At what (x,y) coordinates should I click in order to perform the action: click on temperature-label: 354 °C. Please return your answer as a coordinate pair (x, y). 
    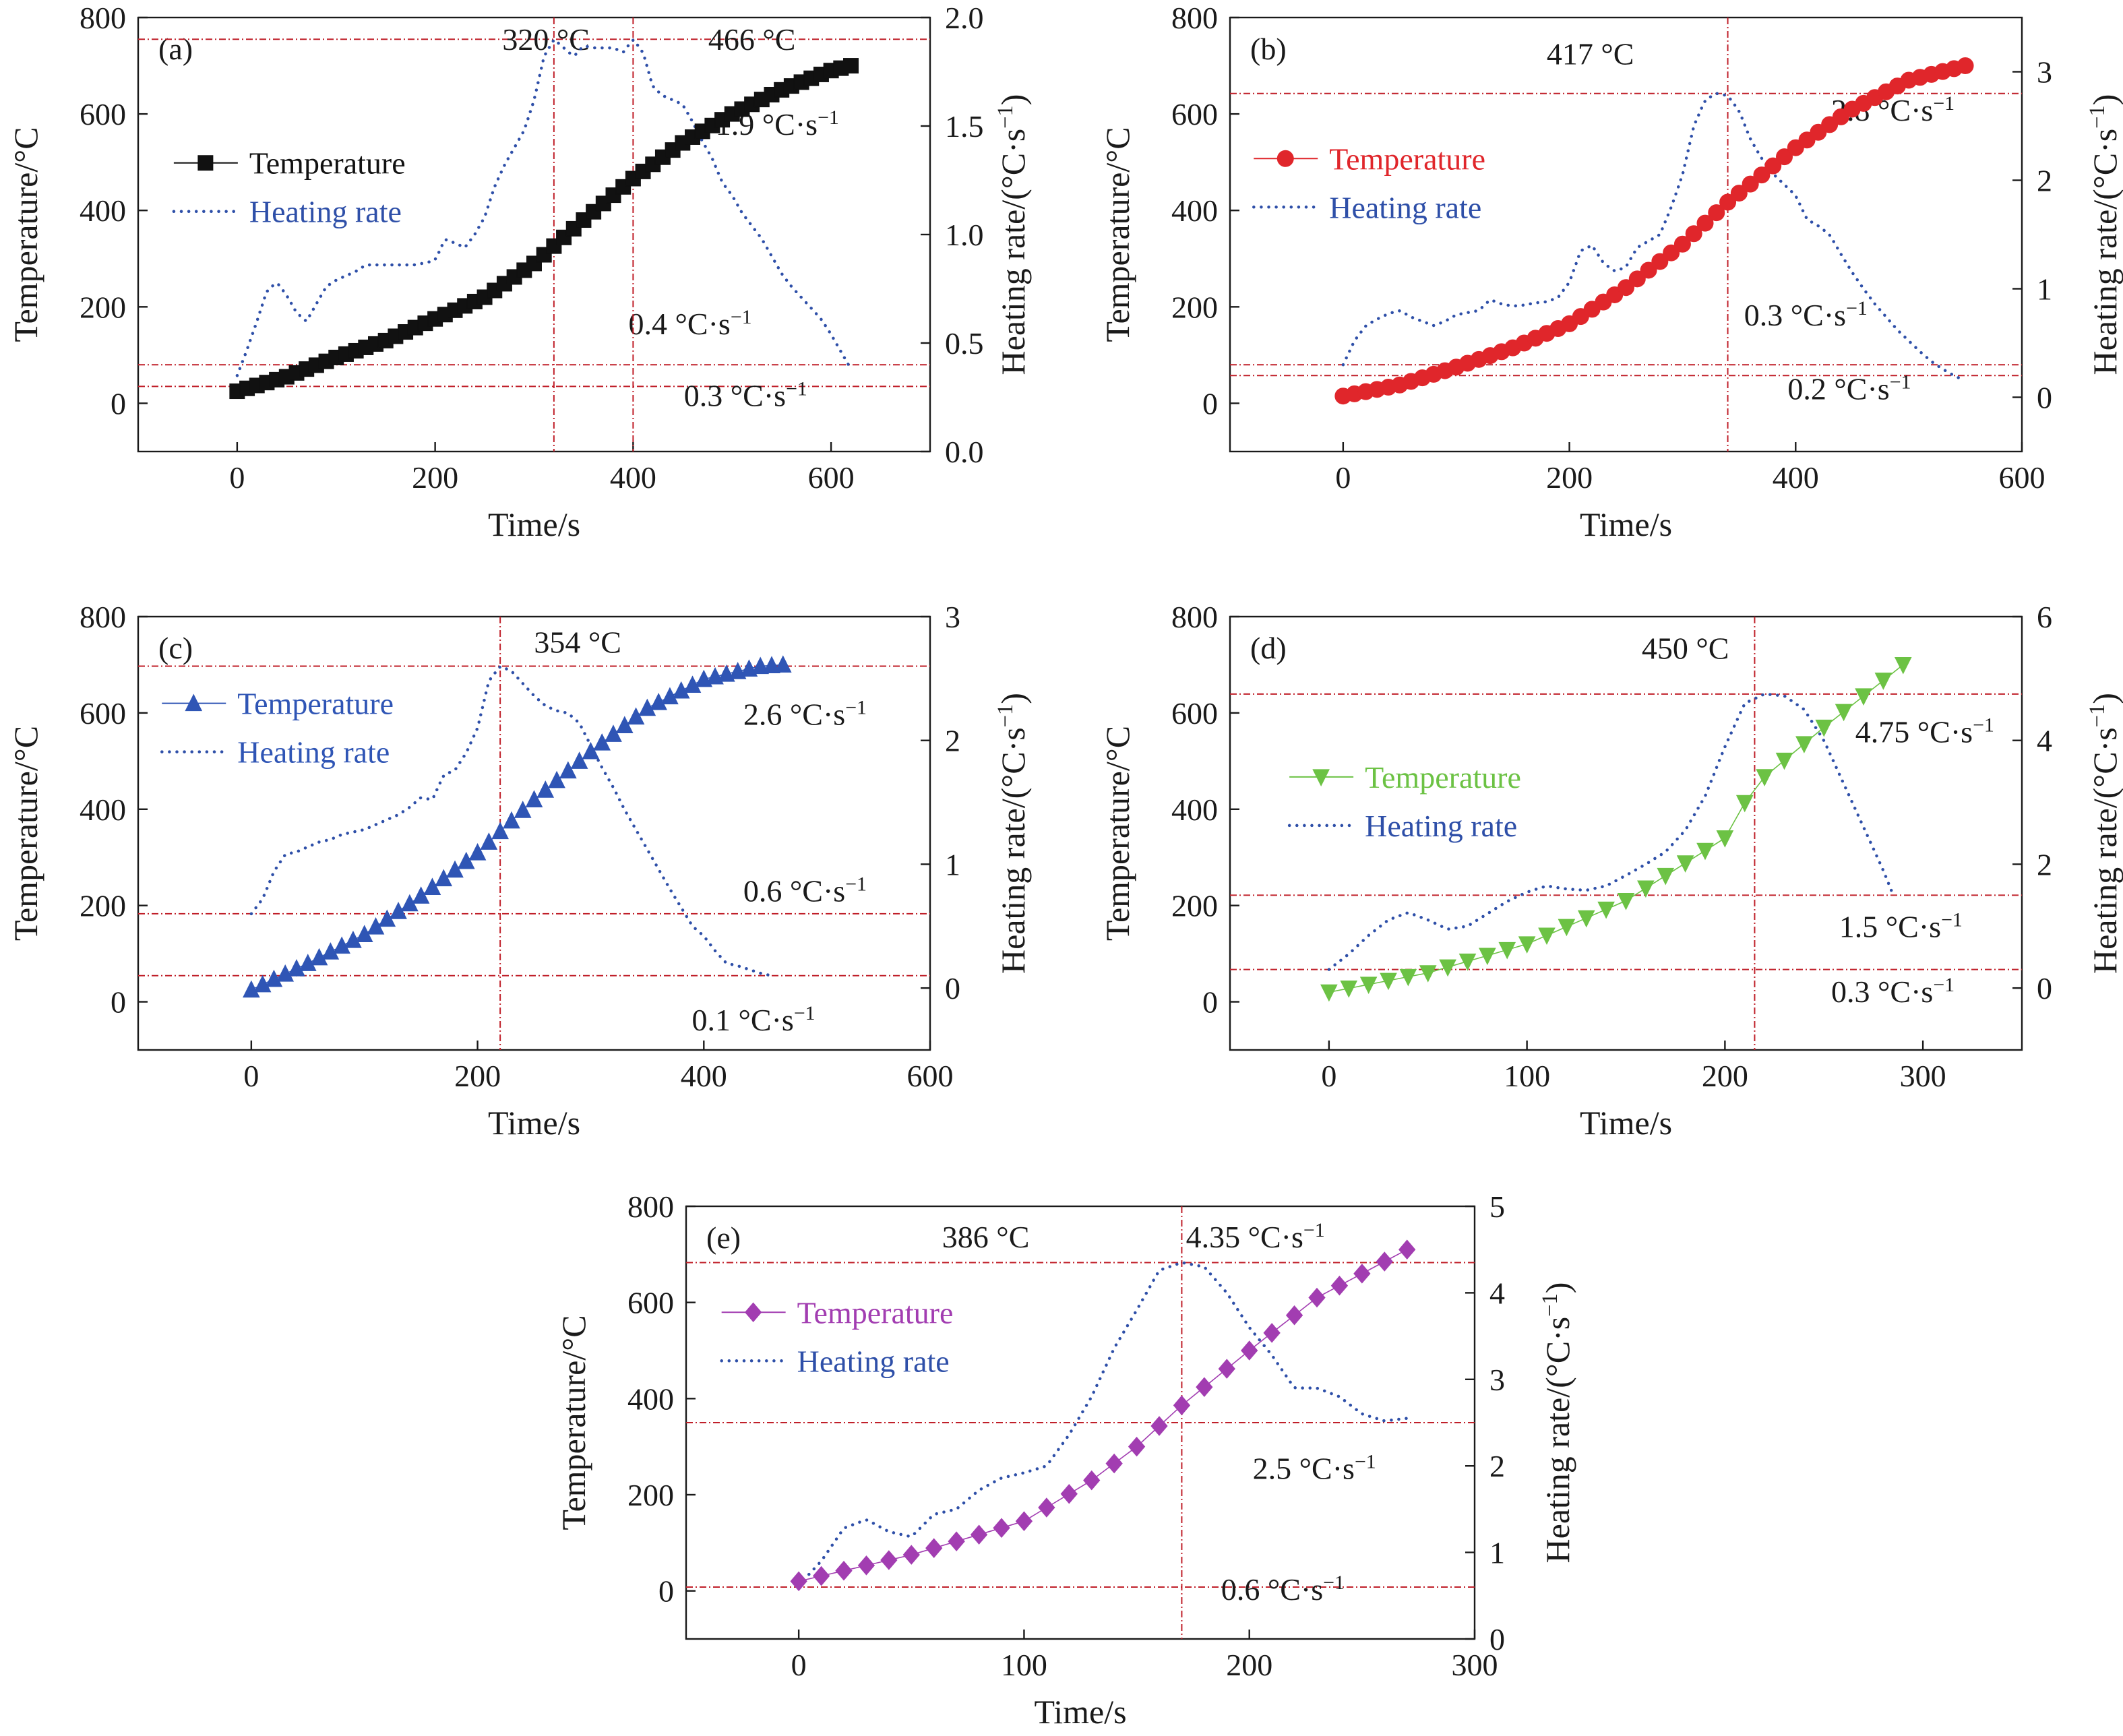
    Looking at the image, I should click on (577, 642).